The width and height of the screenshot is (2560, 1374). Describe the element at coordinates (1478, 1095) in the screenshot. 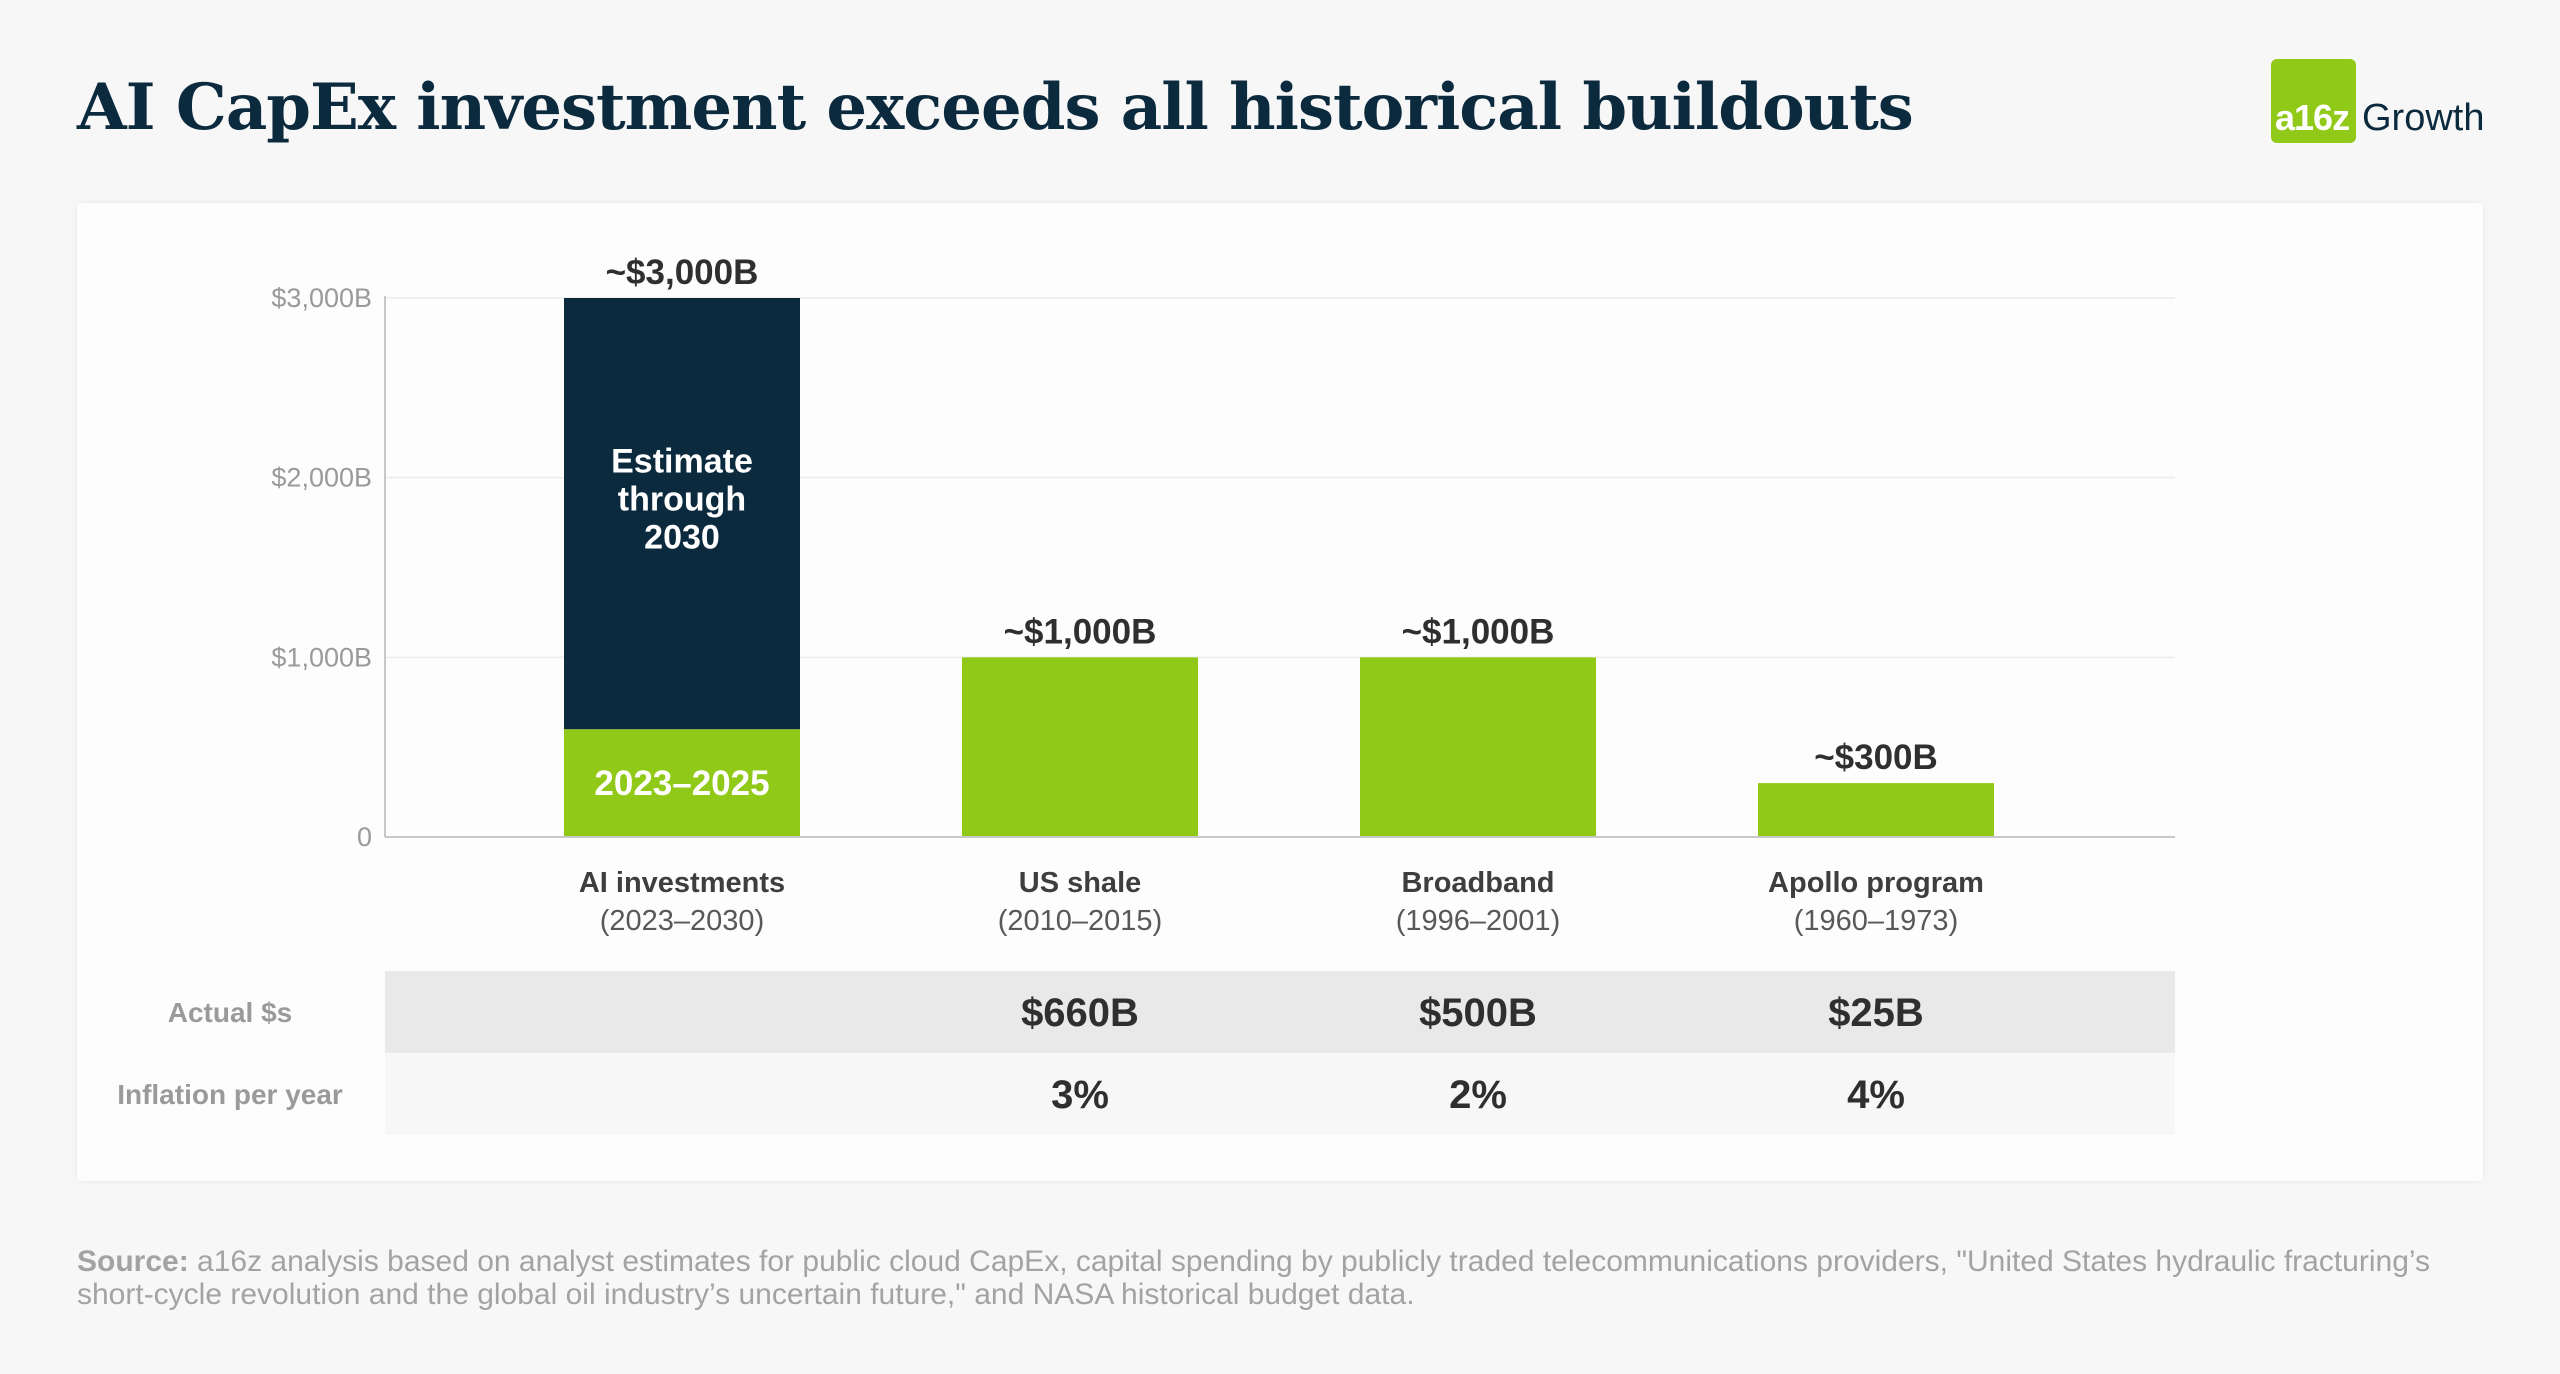

I see `table-cell-value: 2%` at that location.